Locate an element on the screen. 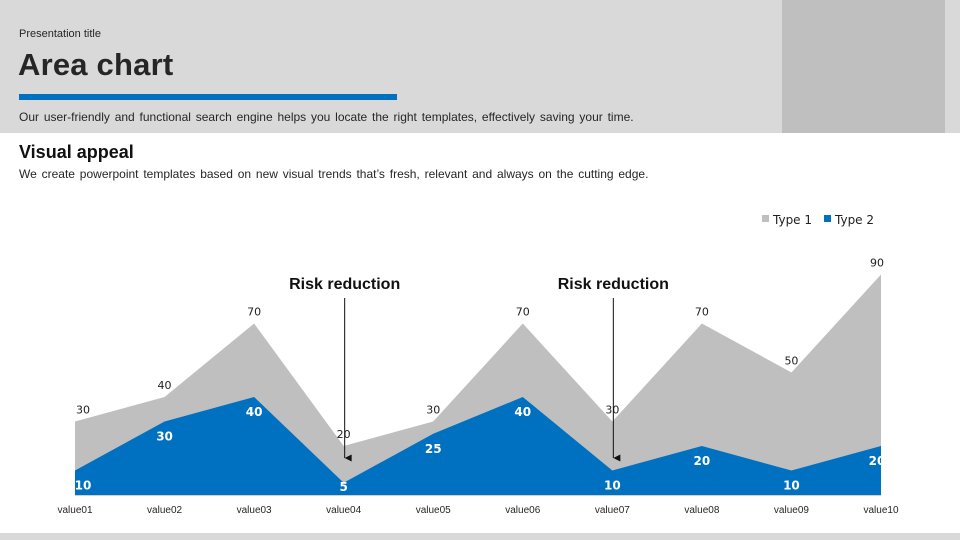 The height and width of the screenshot is (540, 960). data-label-type2-value01: 10 is located at coordinates (83, 486).